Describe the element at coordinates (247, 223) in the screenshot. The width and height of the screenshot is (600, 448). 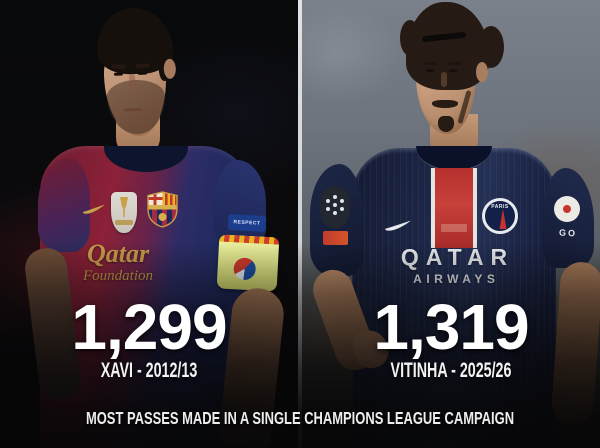
I see `uefa-respect-badge-icon: RESPECT` at that location.